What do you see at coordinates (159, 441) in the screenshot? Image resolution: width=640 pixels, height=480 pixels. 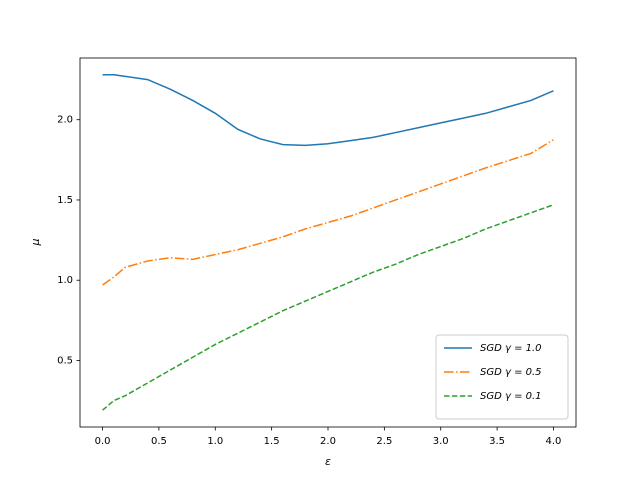 I see `x-tick-label: 0.5` at bounding box center [159, 441].